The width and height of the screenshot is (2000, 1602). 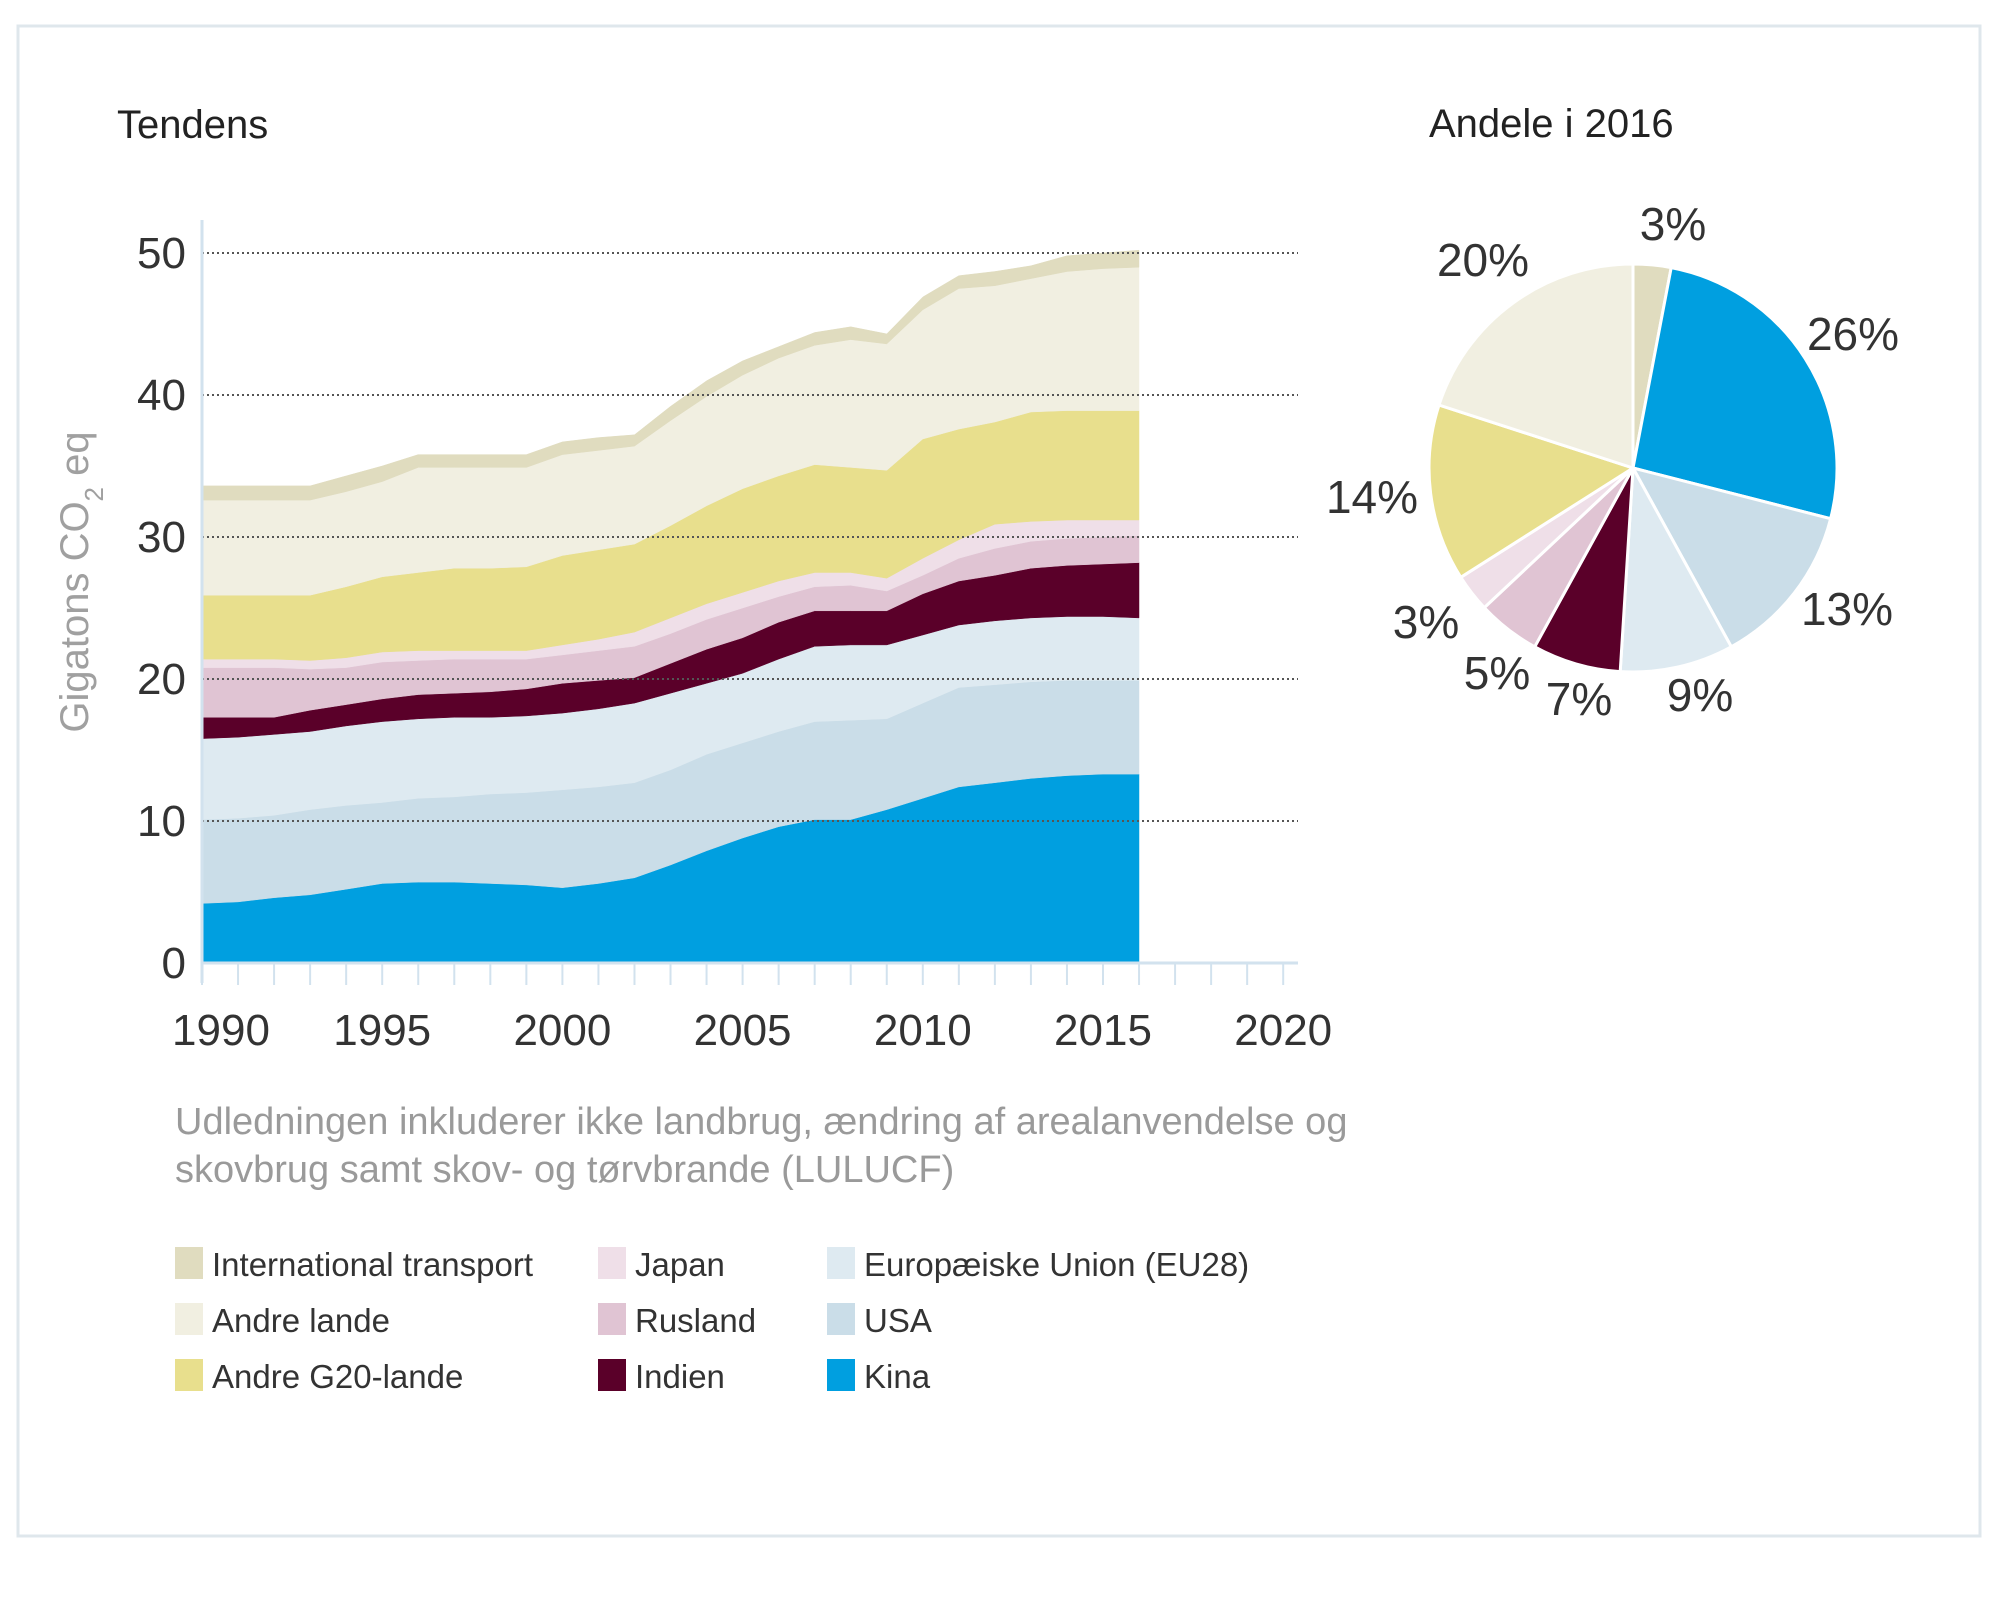 I want to click on legend-item: Europæiske Union (EU28), so click(x=1038, y=1264).